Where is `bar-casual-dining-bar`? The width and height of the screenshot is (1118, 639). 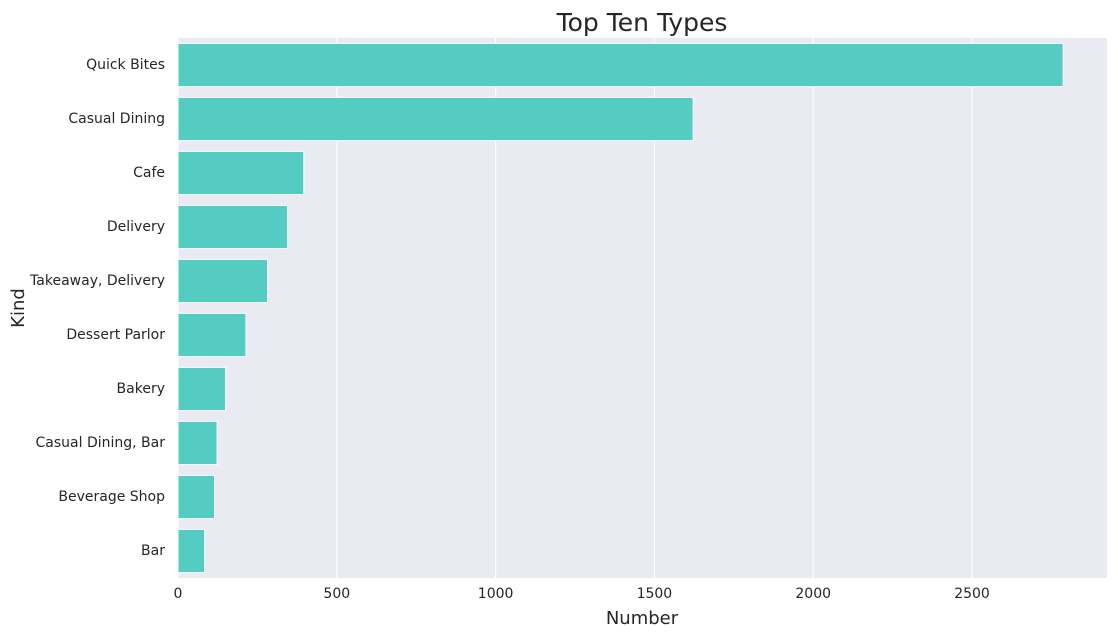 bar-casual-dining-bar is located at coordinates (197, 443).